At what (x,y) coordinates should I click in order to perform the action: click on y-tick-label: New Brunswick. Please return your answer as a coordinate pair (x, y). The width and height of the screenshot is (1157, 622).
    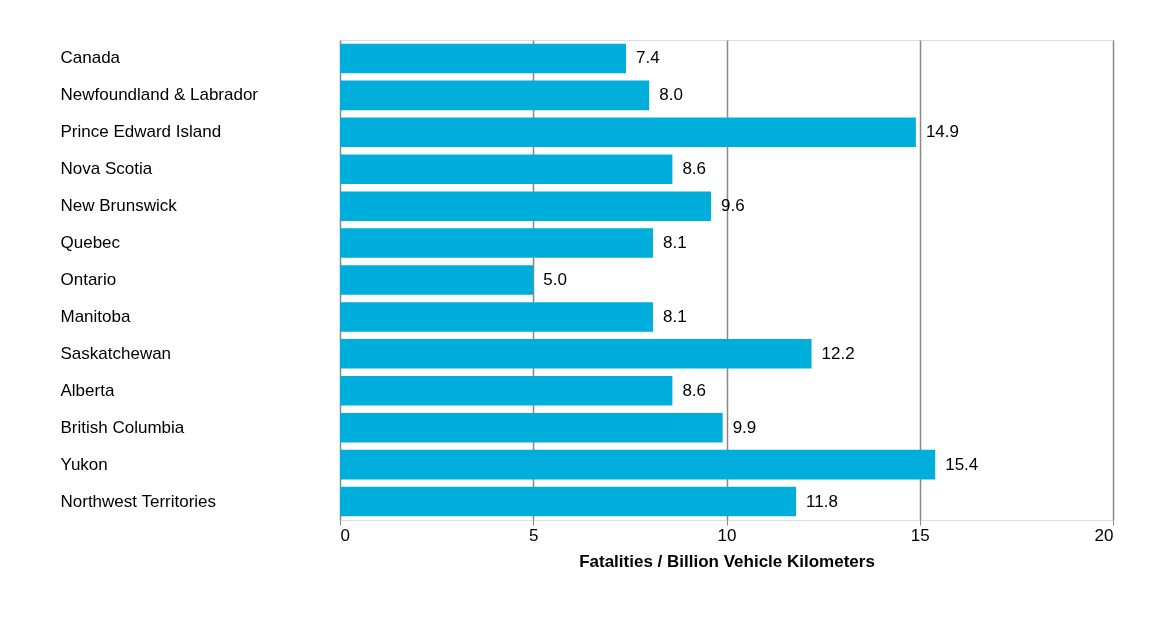
    Looking at the image, I should click on (119, 206).